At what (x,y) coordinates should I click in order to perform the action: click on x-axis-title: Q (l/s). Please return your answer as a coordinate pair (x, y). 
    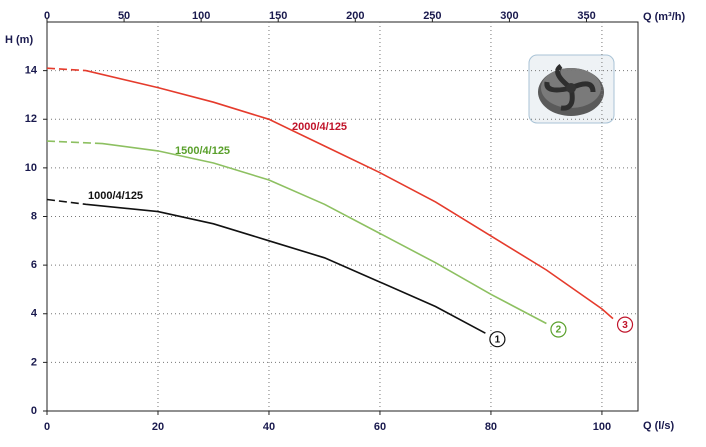
    Looking at the image, I should click on (659, 426).